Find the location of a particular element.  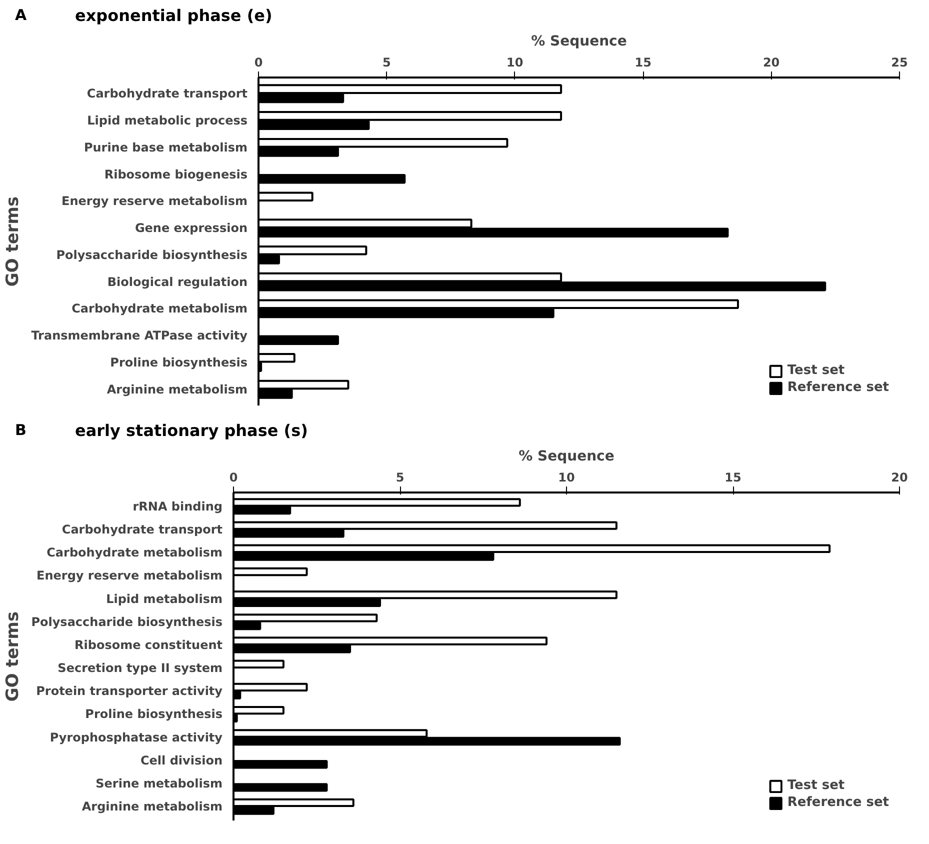

y-tick-label: Purine base metabolism is located at coordinates (166, 147).